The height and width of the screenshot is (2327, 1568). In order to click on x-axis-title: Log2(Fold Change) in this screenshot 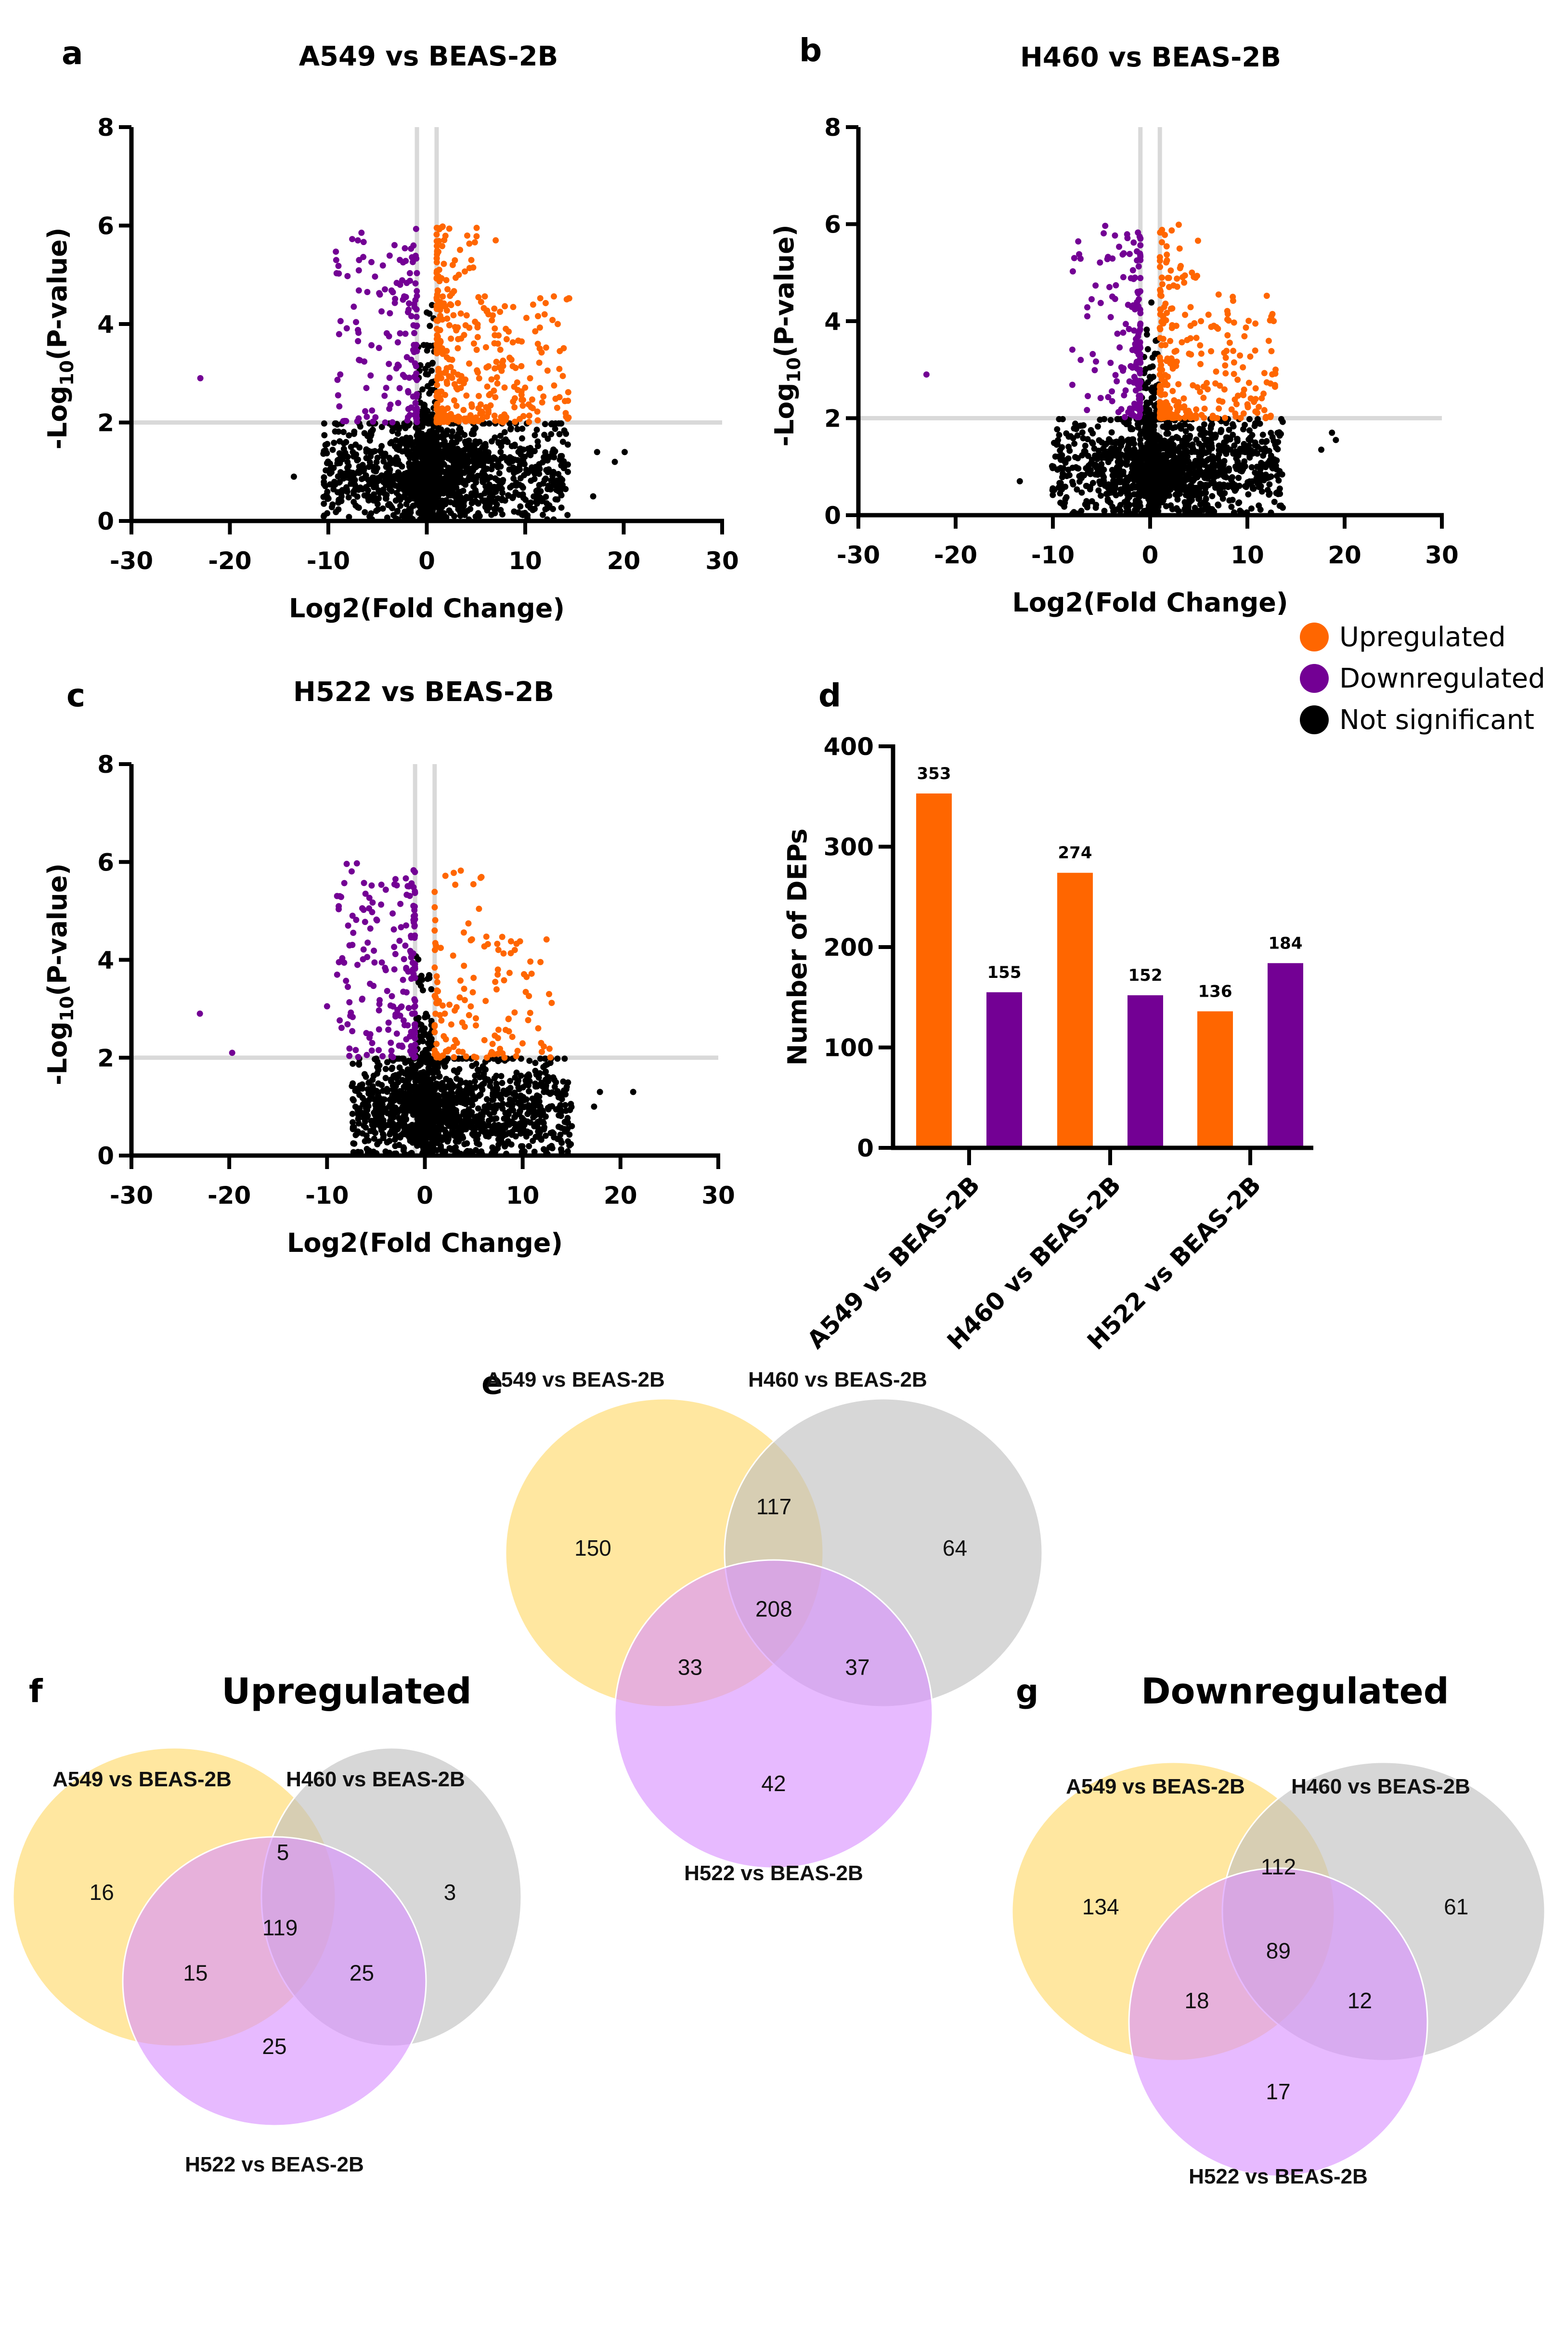, I will do `click(427, 608)`.